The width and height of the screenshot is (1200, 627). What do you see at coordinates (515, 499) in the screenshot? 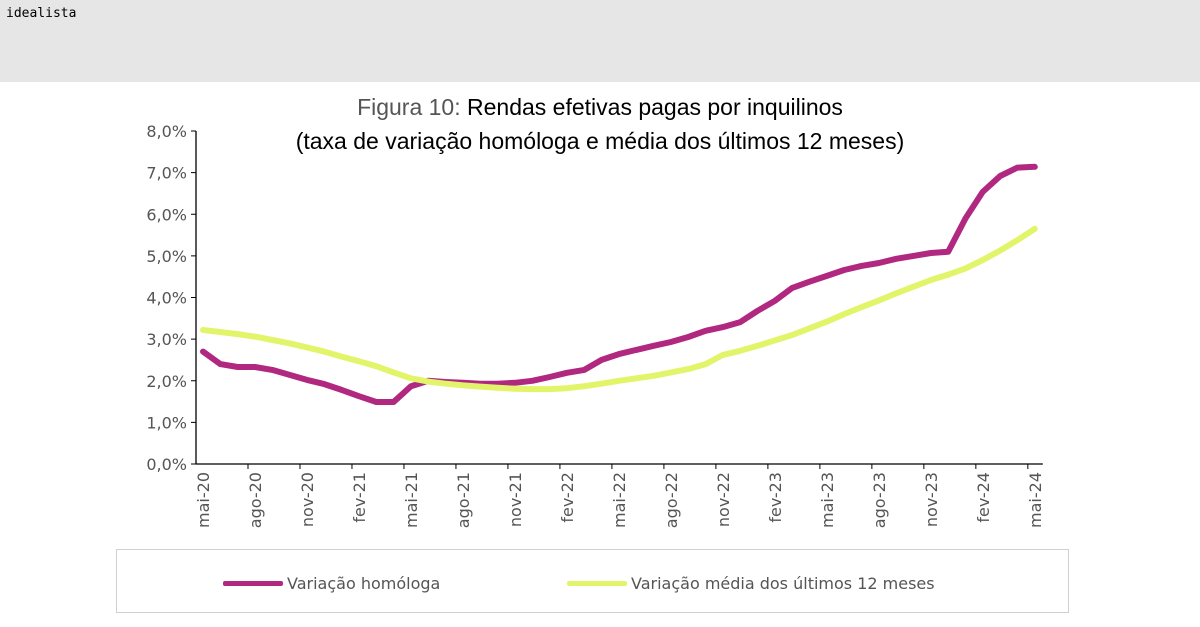
I see `x-tick-label: nov-21` at bounding box center [515, 499].